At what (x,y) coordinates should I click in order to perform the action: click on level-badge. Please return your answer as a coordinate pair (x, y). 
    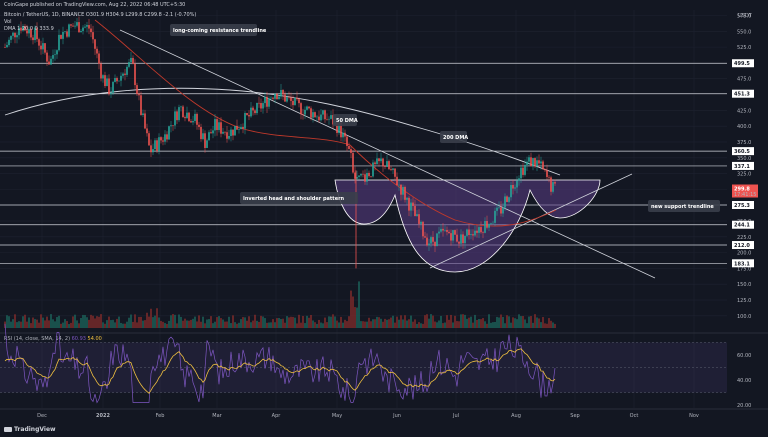
    Looking at the image, I should click on (743, 263).